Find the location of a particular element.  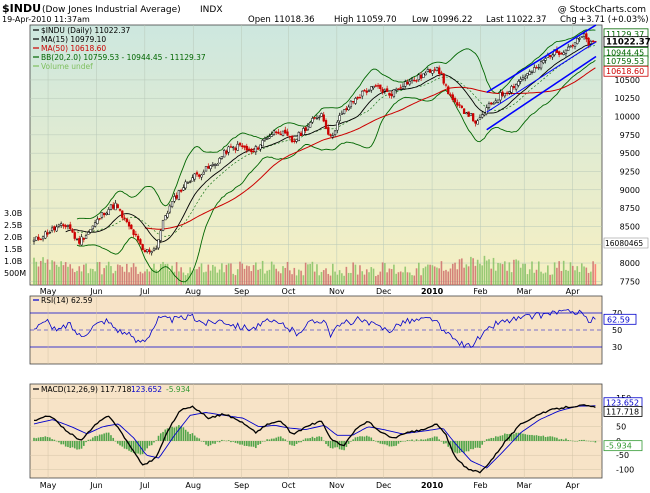

price-value-label: 10759.53 is located at coordinates (625, 61).